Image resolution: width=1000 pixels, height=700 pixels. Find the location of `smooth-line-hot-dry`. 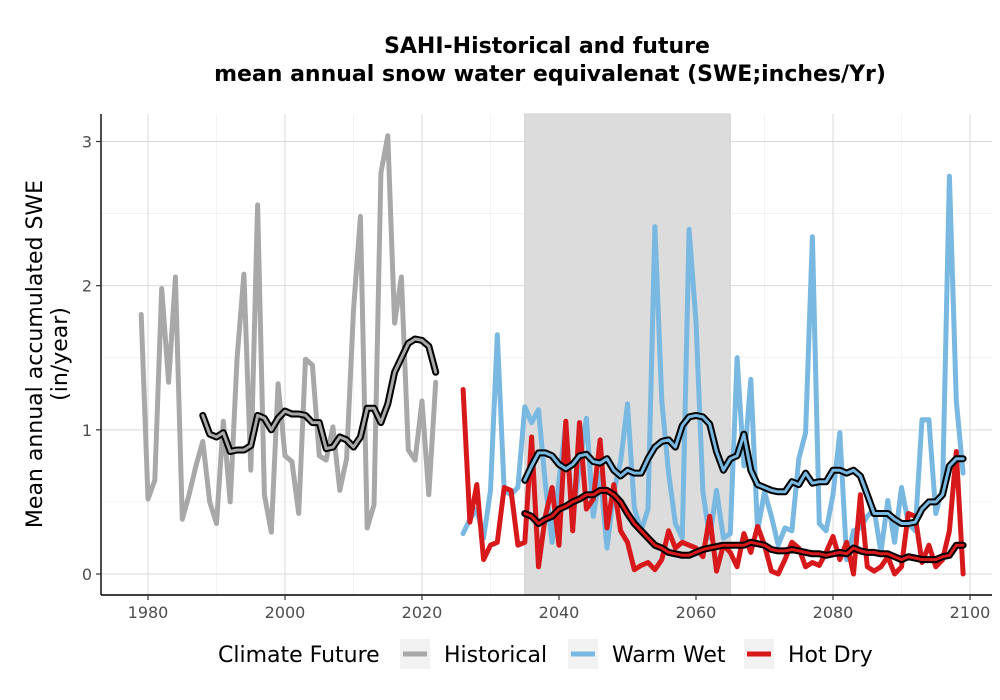

smooth-line-hot-dry is located at coordinates (744, 525).